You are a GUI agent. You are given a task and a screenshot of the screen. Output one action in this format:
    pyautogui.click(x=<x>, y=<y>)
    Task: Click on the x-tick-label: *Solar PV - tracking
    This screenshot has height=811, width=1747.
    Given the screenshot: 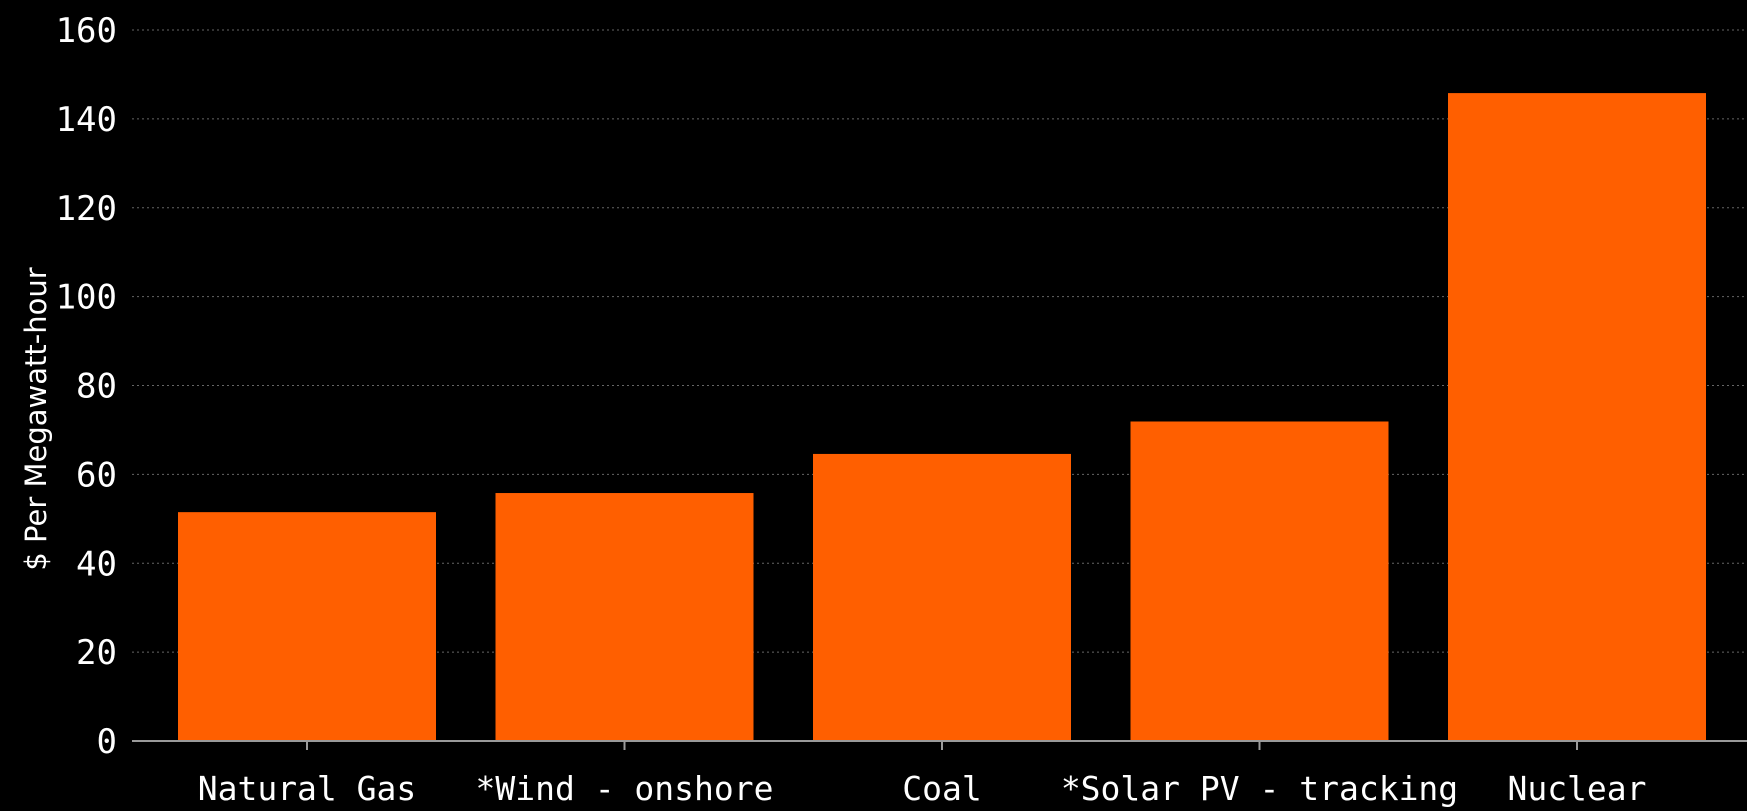 What is the action you would take?
    pyautogui.click(x=1259, y=788)
    